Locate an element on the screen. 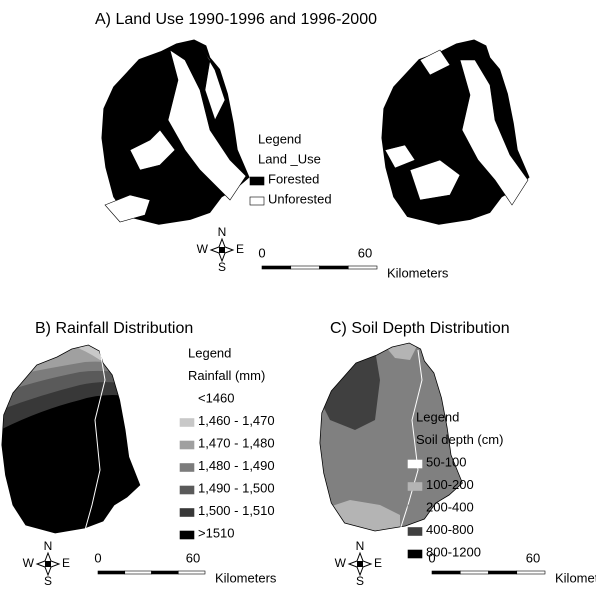 The width and height of the screenshot is (596, 592). panel-title: A) Land Use 1990-1996 and 1996-2000 is located at coordinates (236, 19).